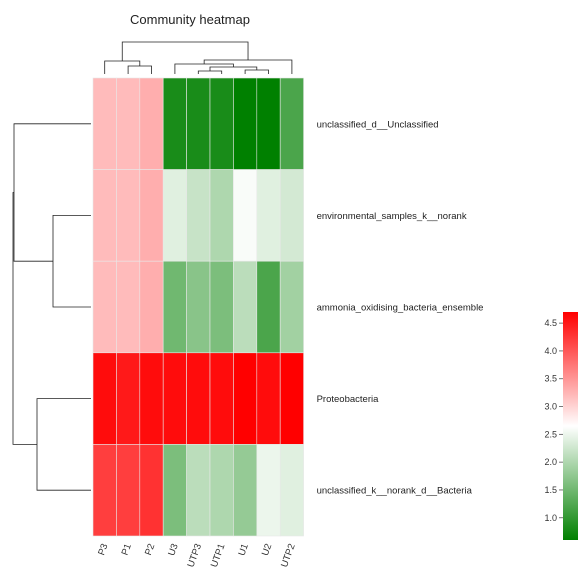 Image resolution: width=578 pixels, height=575 pixels. Describe the element at coordinates (190, 19) in the screenshot. I see `chart-title: Community heatmap` at that location.